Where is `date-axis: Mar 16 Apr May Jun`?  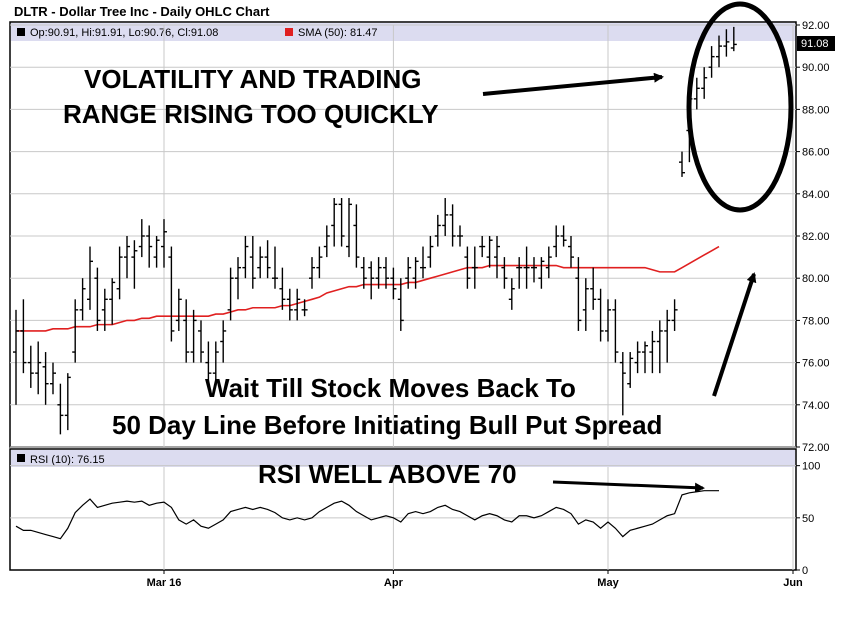 date-axis: Mar 16 Apr May Jun is located at coordinates (475, 579).